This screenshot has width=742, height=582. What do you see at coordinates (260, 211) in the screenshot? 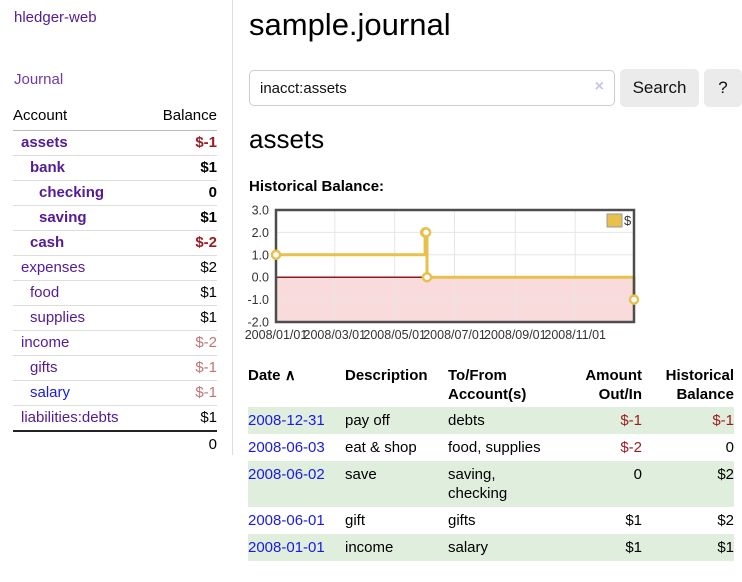
I see `svg-text: 3.0` at bounding box center [260, 211].